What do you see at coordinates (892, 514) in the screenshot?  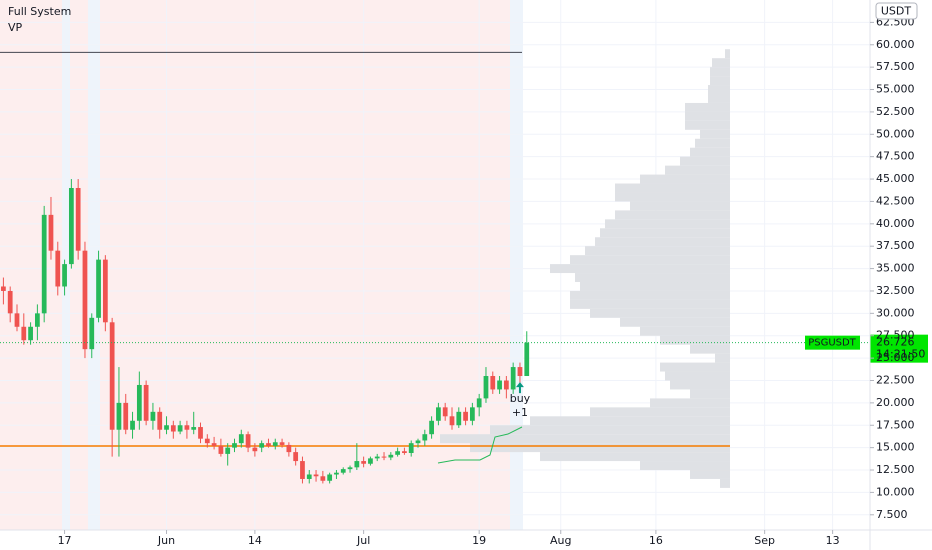 I see `y-tick-label: 7.500` at bounding box center [892, 514].